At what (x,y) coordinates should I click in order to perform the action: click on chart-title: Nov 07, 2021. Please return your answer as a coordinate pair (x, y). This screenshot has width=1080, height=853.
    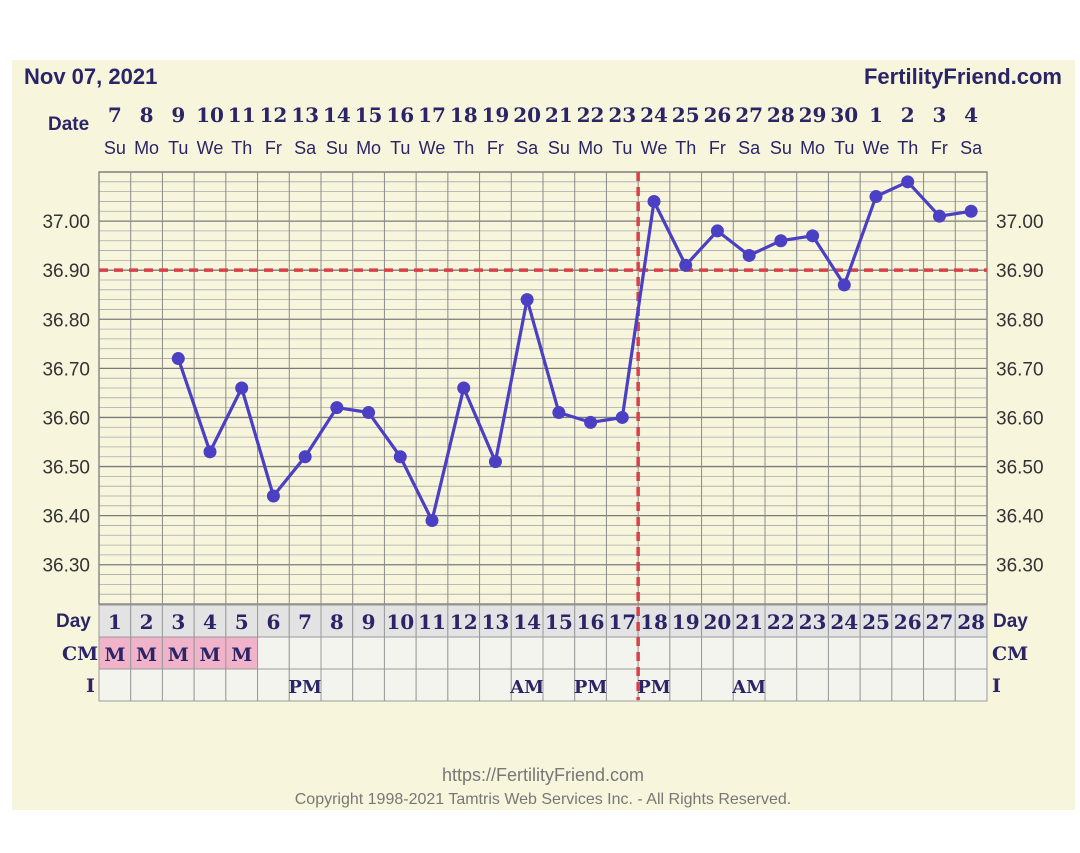
    Looking at the image, I should click on (90, 76).